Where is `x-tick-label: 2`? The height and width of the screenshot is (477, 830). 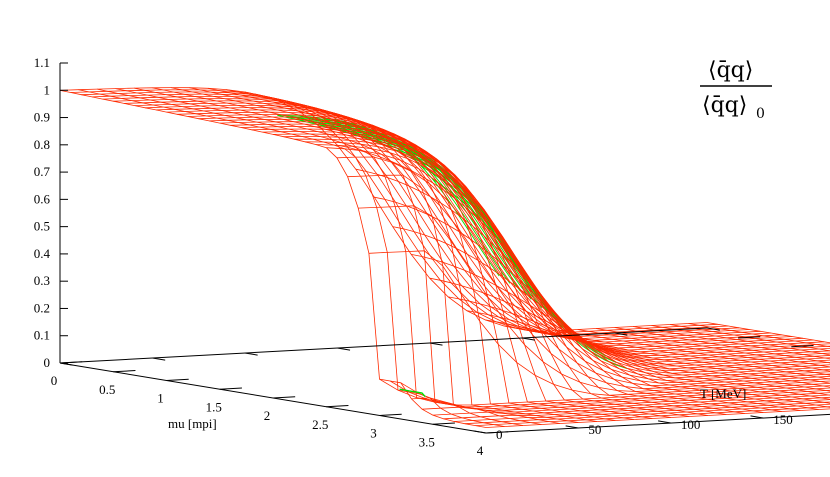
x-tick-label: 2 is located at coordinates (267, 415).